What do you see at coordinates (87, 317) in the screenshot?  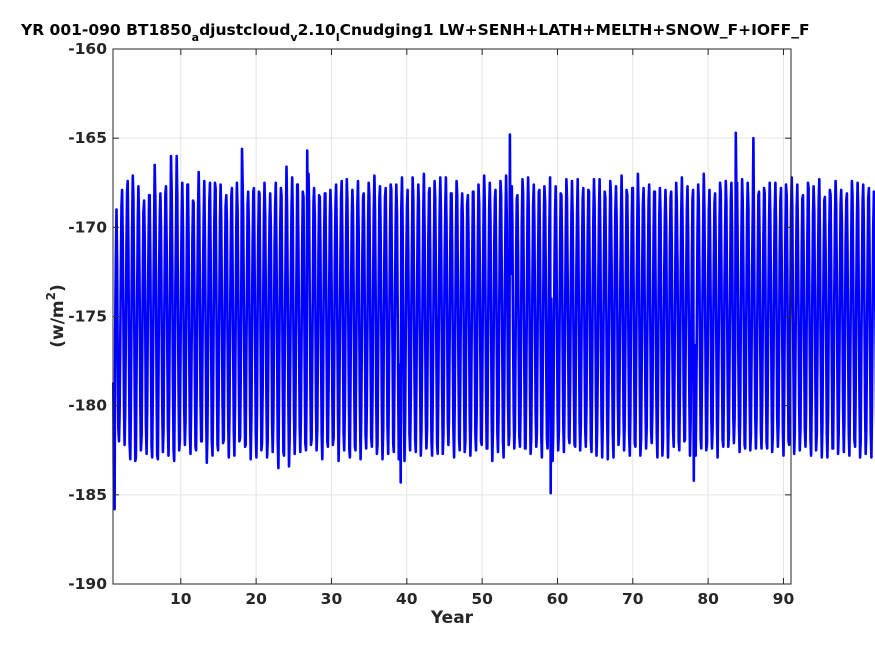 I see `y-tick-label: -175` at bounding box center [87, 317].